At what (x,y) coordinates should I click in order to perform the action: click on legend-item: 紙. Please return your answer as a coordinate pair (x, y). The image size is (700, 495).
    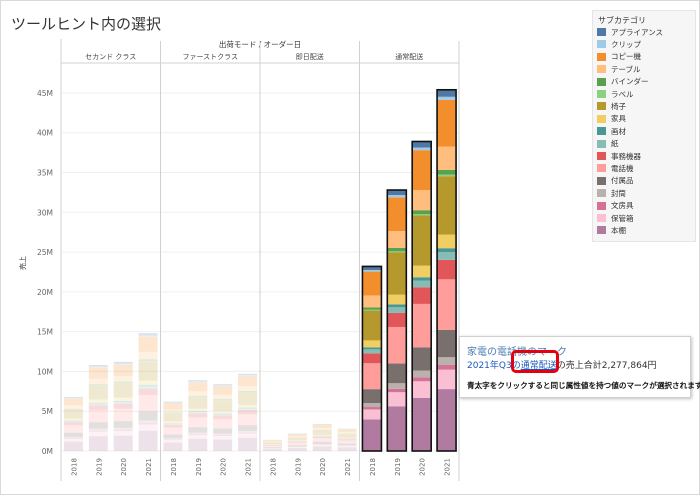
    Looking at the image, I should click on (608, 144).